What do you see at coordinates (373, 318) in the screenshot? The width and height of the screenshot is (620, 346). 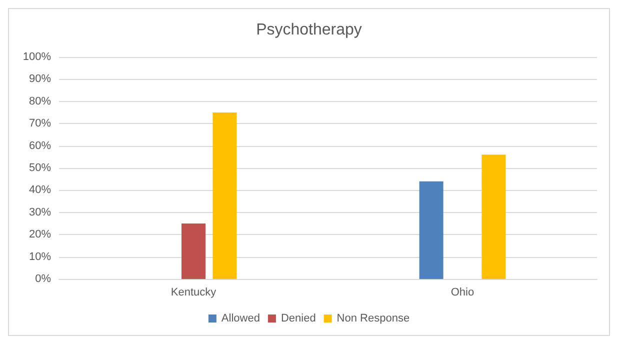 I see `legend-label: Non Response` at bounding box center [373, 318].